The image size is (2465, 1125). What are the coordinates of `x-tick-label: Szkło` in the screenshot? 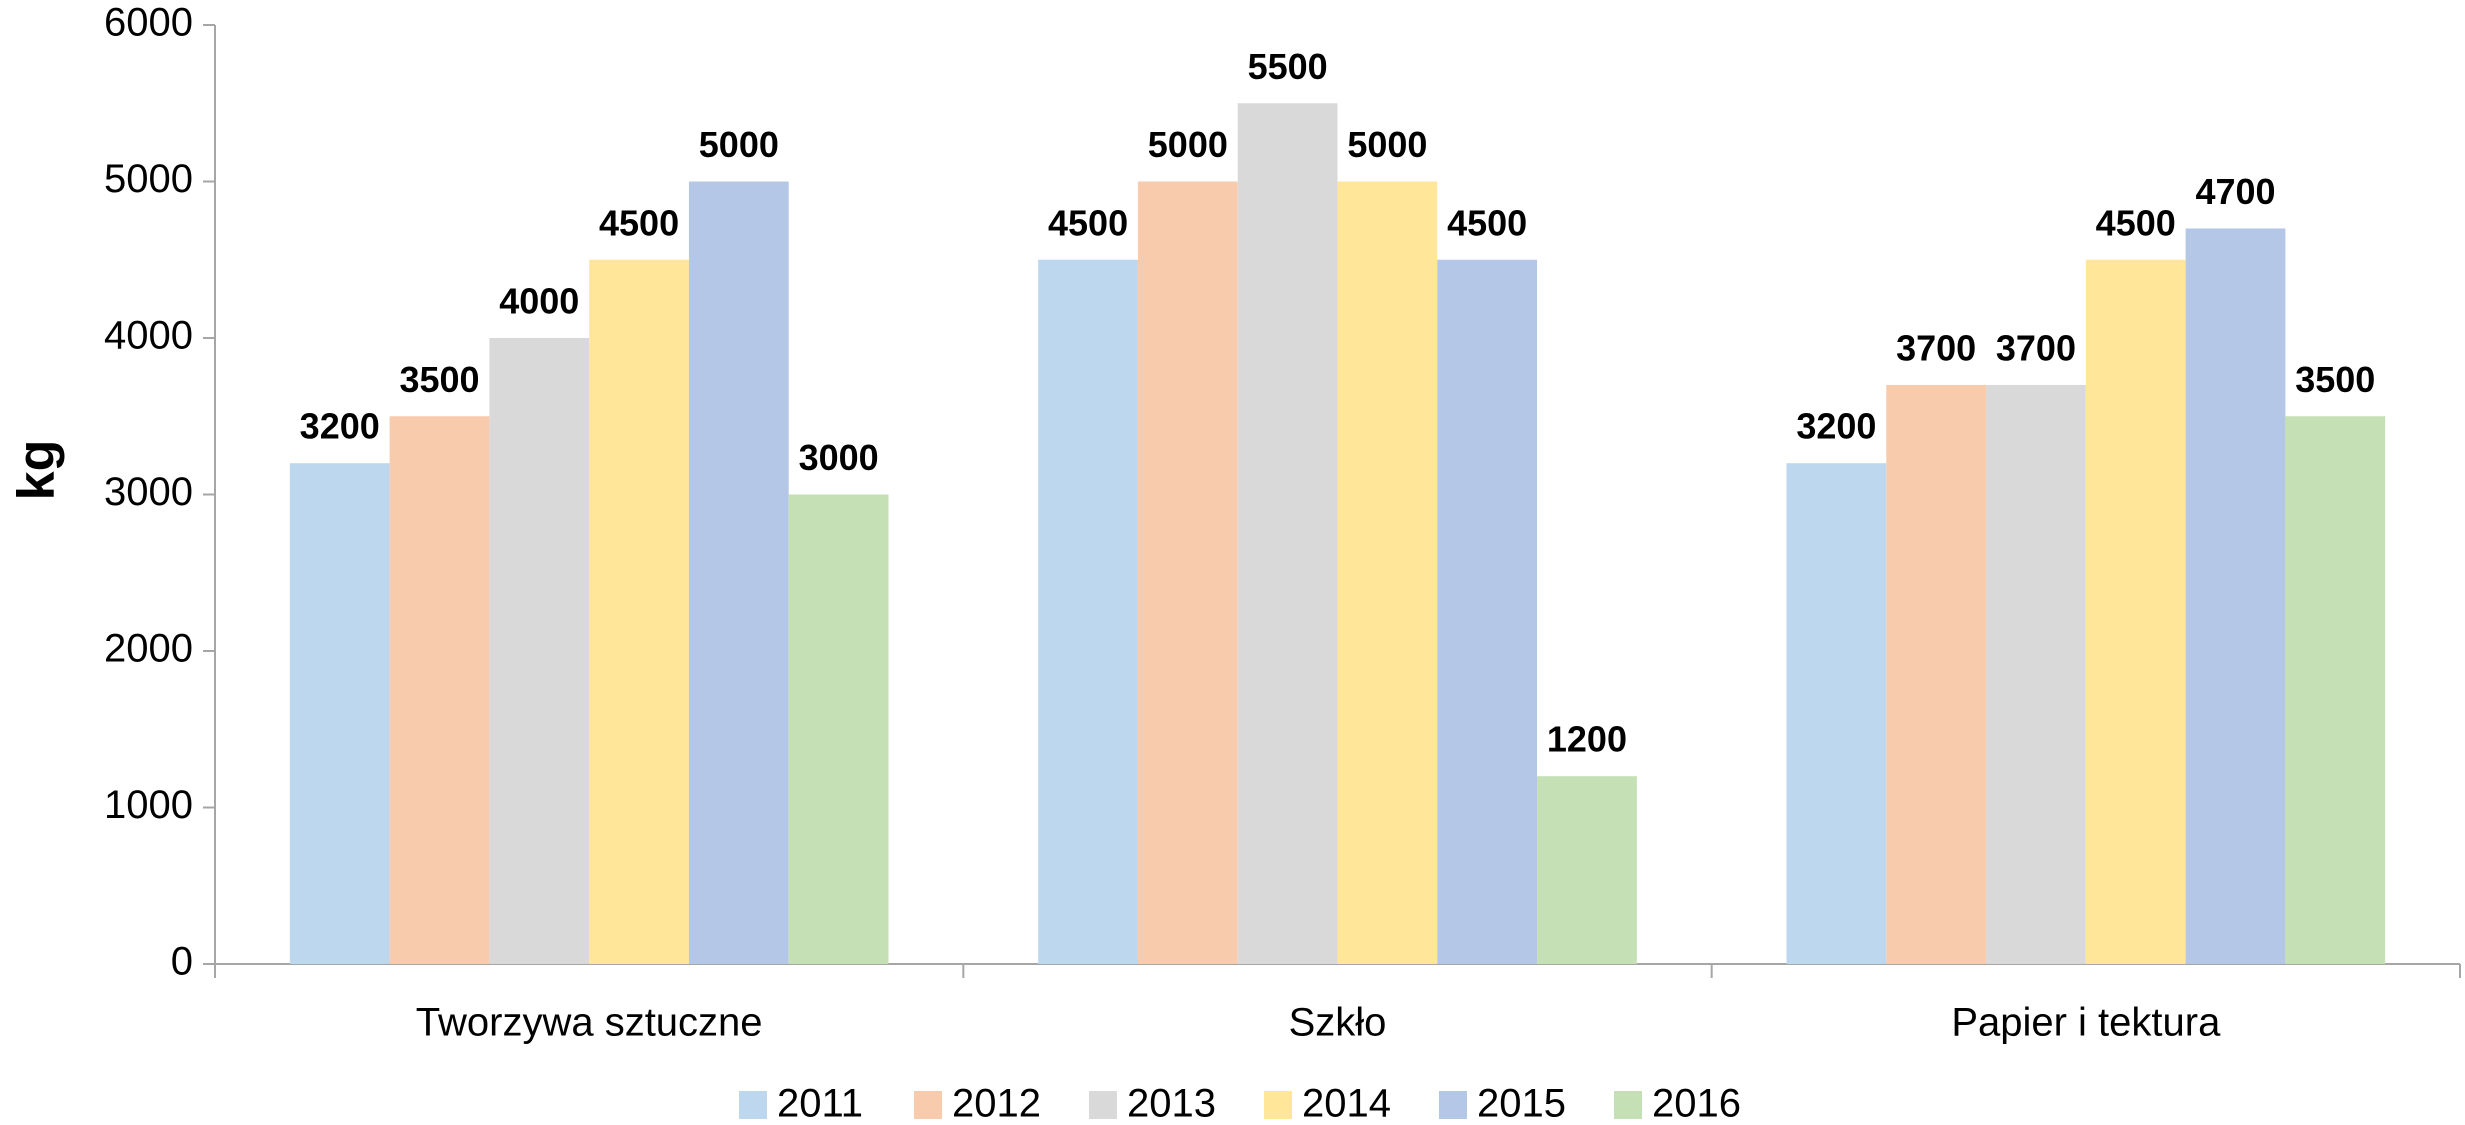 It's located at (1338, 1023).